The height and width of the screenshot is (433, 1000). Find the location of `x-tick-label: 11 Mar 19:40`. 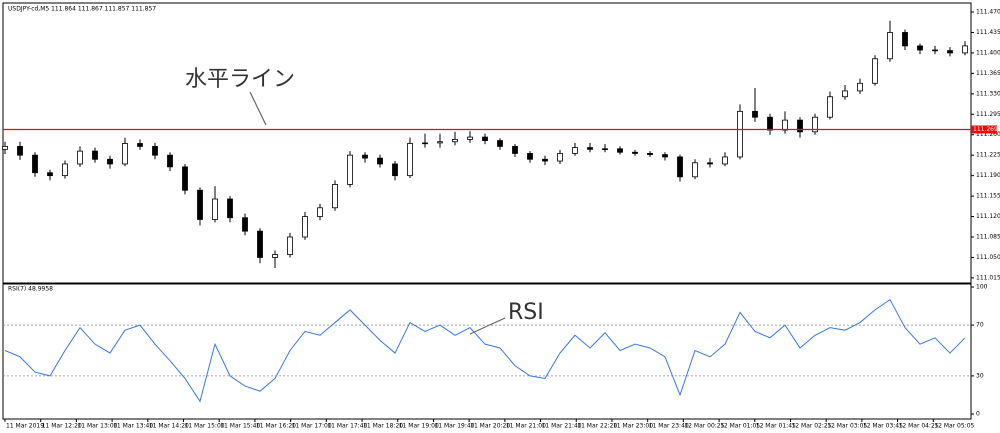

x-tick-label: 11 Mar 19:40 is located at coordinates (454, 426).